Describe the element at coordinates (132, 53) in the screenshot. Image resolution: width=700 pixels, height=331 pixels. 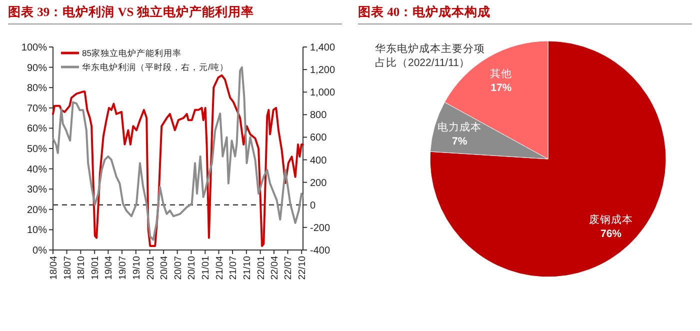
I see `legend-label: 85家独立电炉产能利用率` at that location.